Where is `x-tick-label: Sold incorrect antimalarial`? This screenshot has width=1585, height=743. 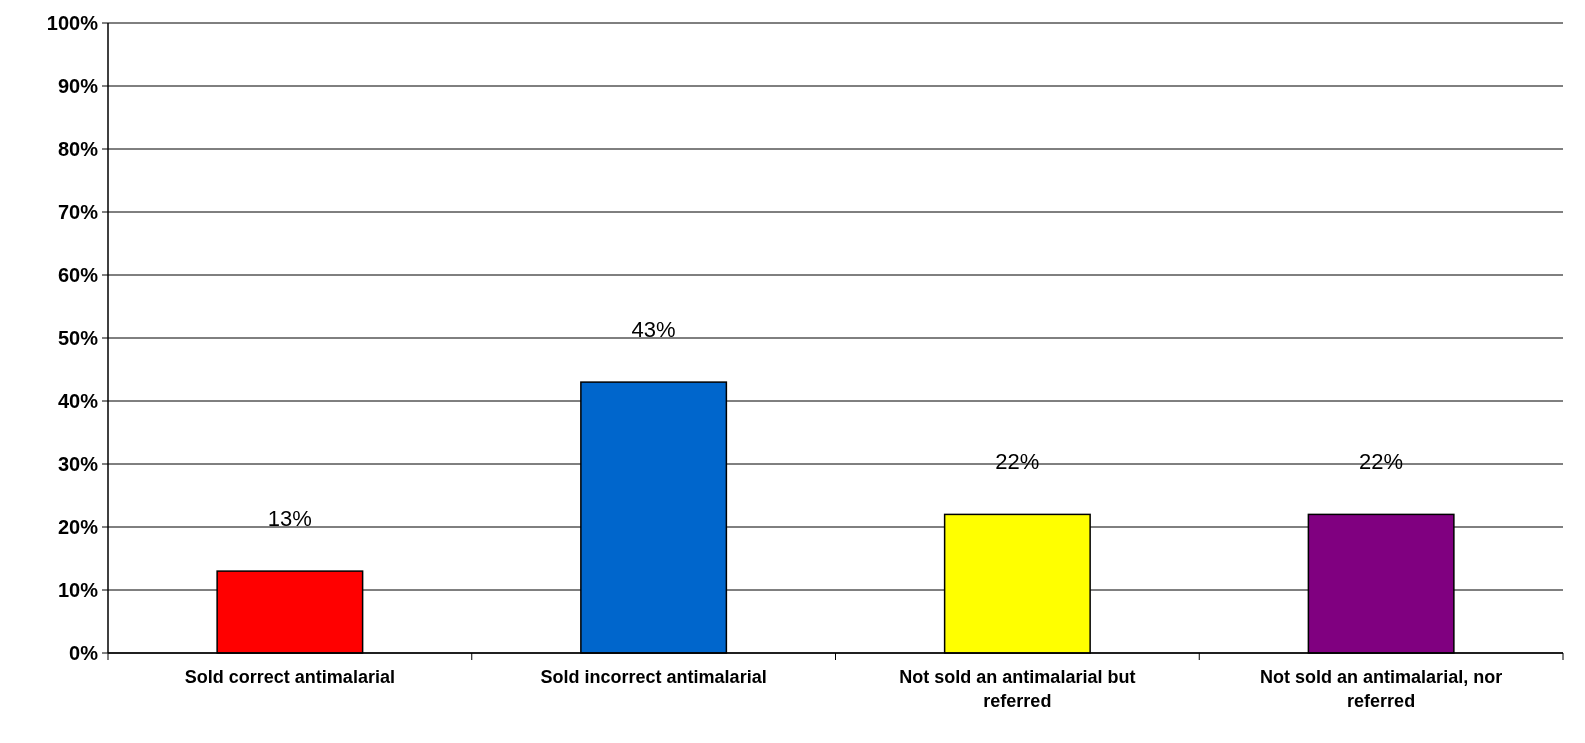
x-tick-label: Sold incorrect antimalarial is located at coordinates (653, 677).